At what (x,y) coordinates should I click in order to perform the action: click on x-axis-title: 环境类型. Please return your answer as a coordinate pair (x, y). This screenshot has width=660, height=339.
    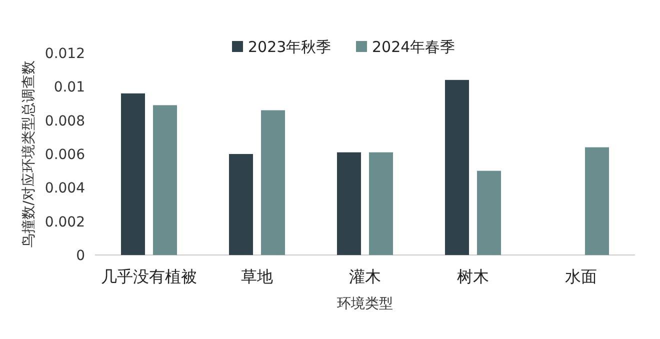
    Looking at the image, I should click on (365, 304).